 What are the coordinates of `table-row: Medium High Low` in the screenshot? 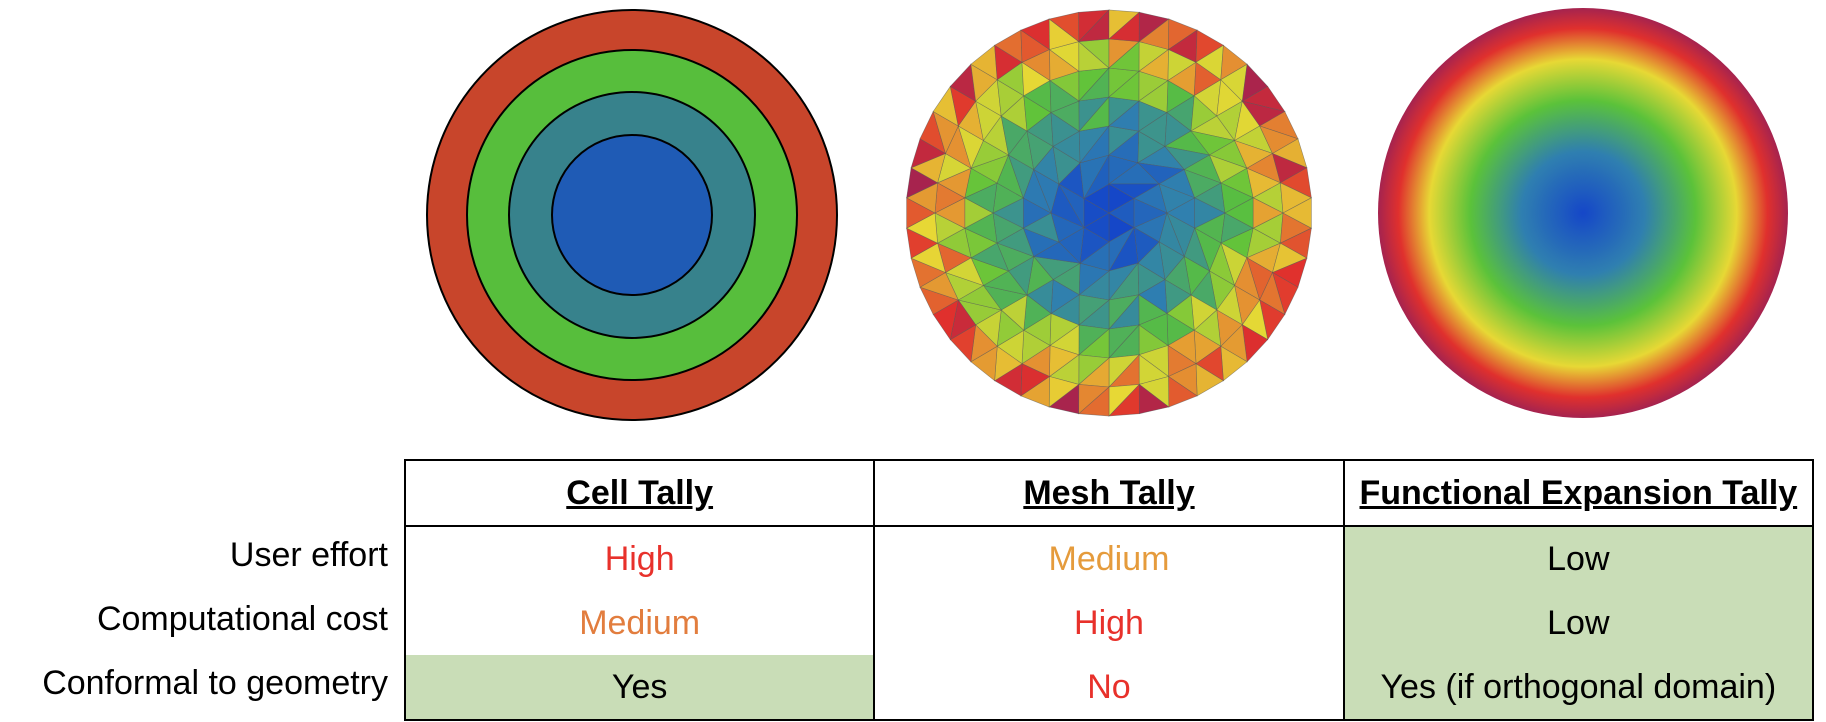 It's located at (1109, 623).